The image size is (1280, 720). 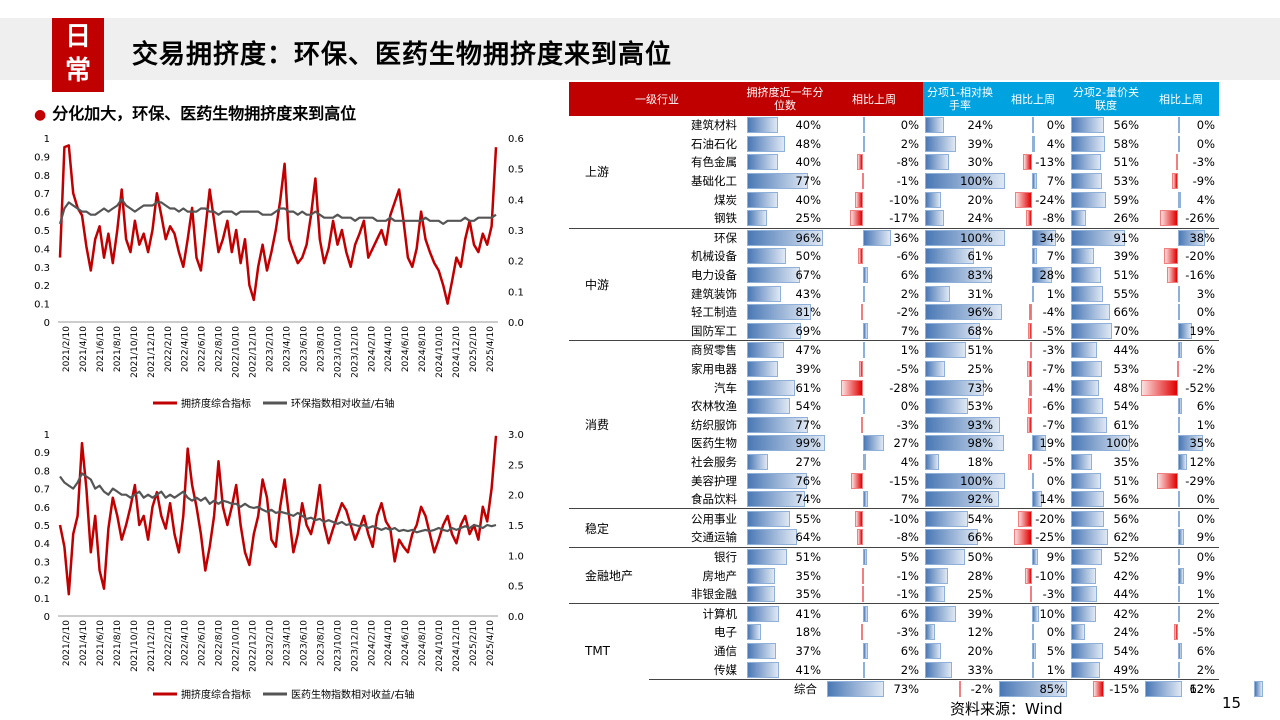 I want to click on cell-value: 0%, so click(x=1055, y=632).